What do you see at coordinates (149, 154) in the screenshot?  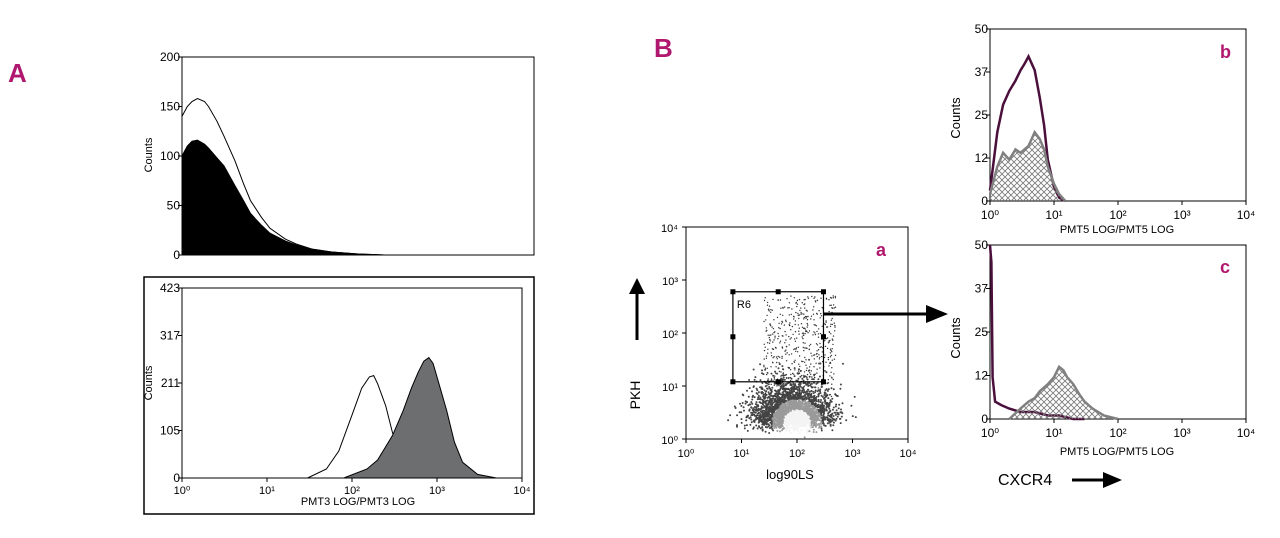 I see `y-axis-label: Counts` at bounding box center [149, 154].